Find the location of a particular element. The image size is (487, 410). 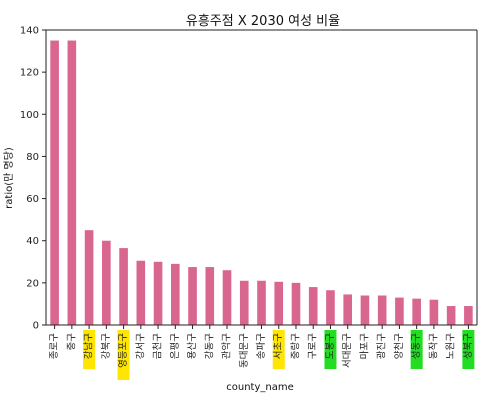

x-tick-label: 노원구 is located at coordinates (451, 346).